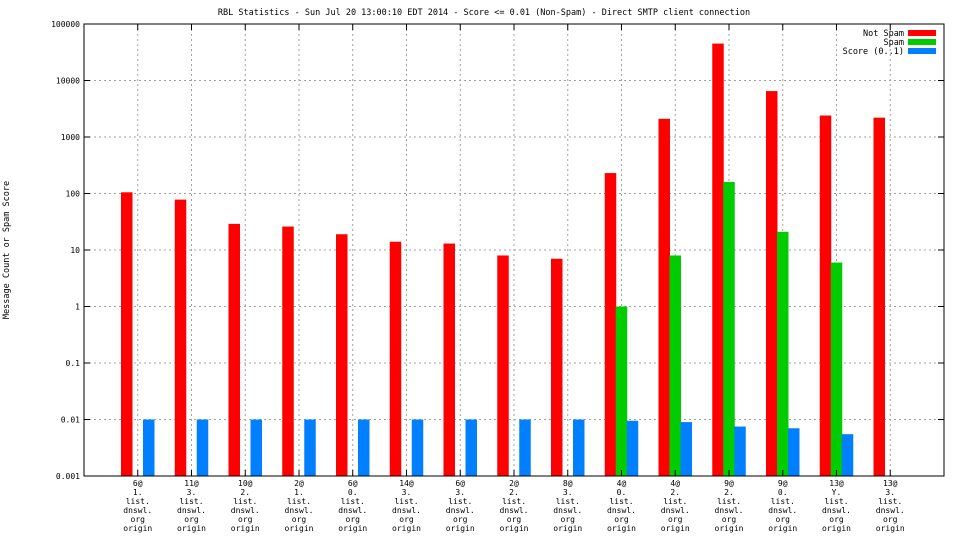  Describe the element at coordinates (922, 51) in the screenshot. I see `legend-swatch-score` at that location.